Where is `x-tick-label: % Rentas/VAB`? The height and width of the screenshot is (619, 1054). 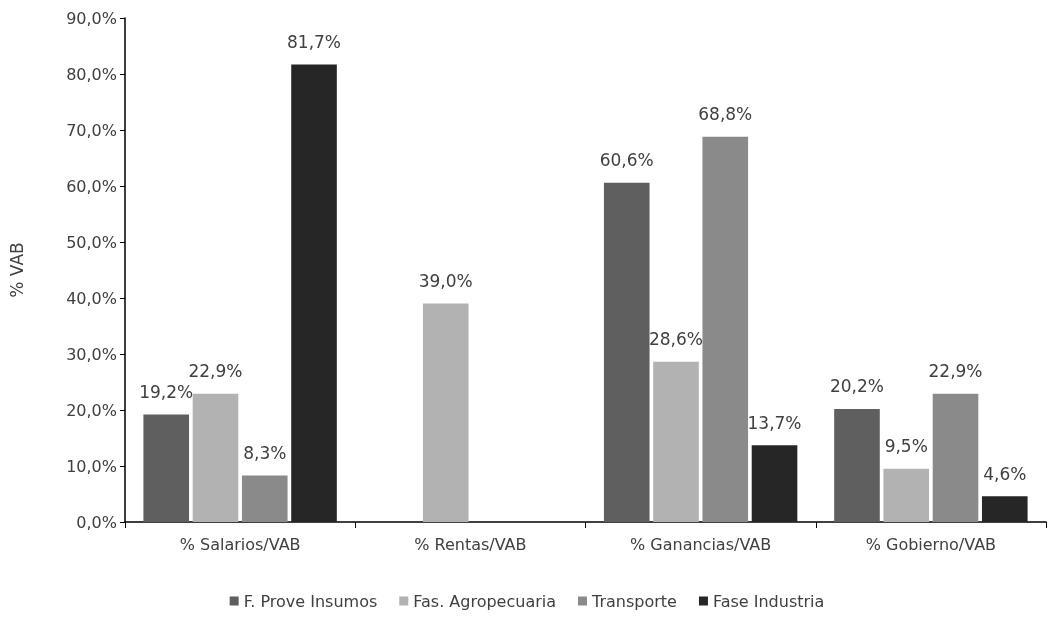
x-tick-label: % Rentas/VAB is located at coordinates (470, 544).